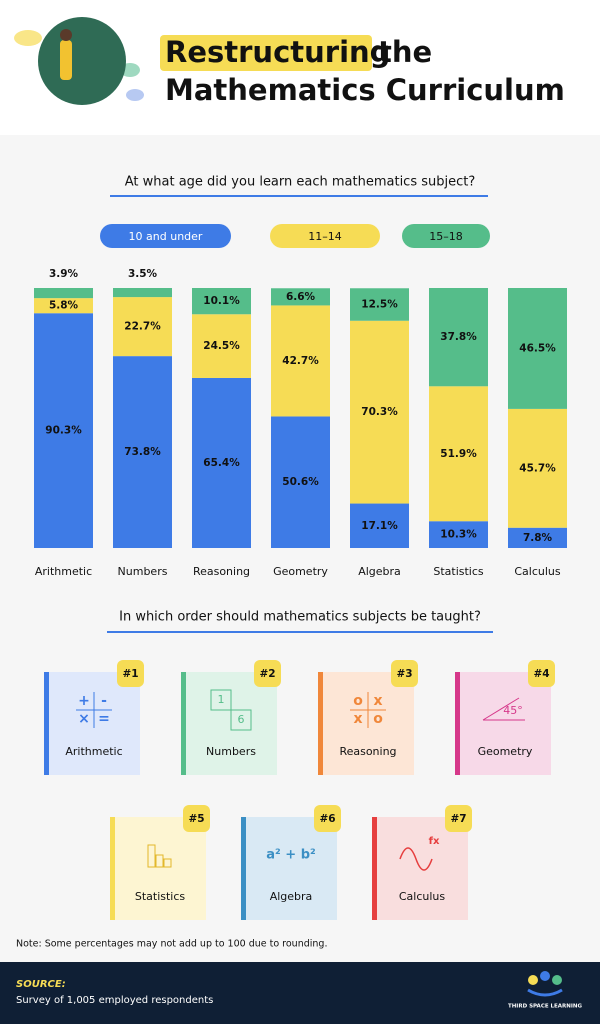 This screenshot has height=1028, width=600. Describe the element at coordinates (84, 719) in the screenshot. I see `icon-symbol: ×` at that location.